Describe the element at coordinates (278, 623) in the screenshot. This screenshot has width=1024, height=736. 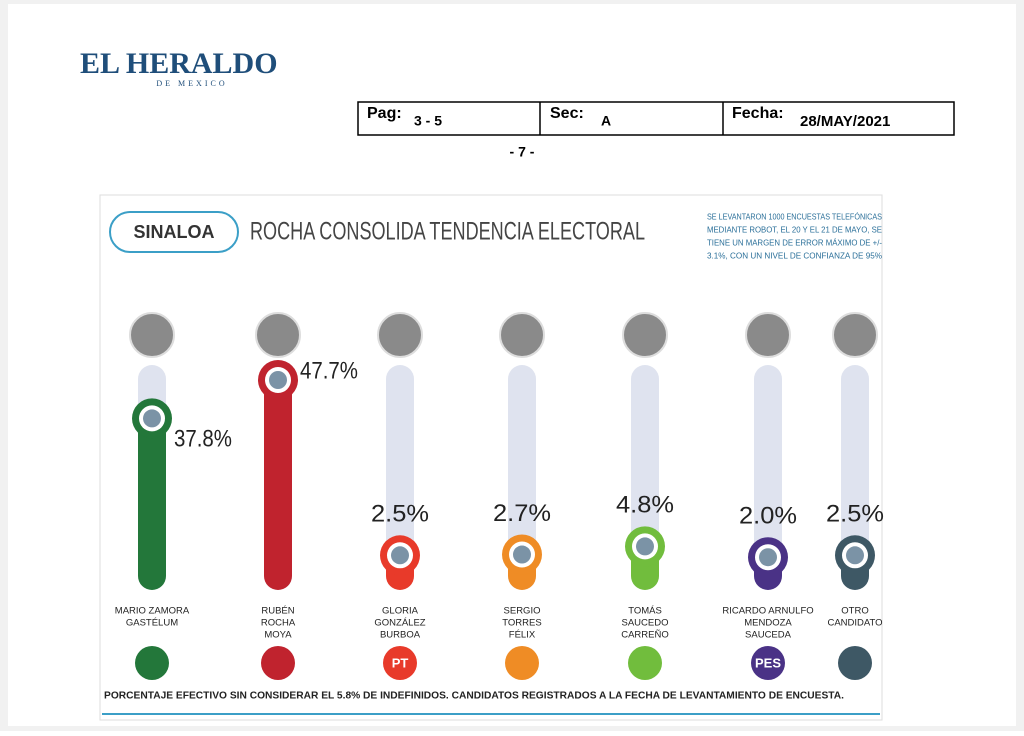
I see `candidate-name: ROCHA` at that location.